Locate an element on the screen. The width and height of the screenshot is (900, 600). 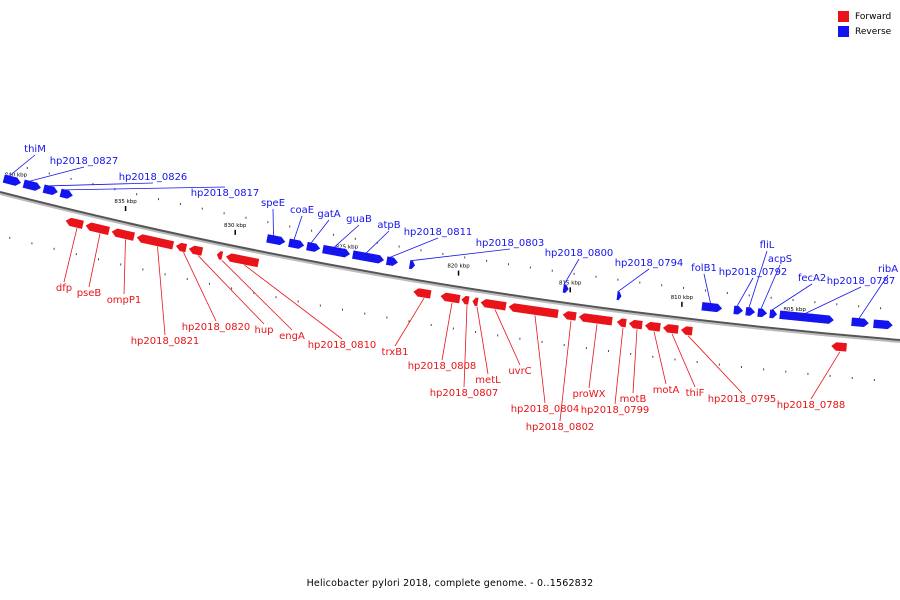
legend-item-forward: Forward is located at coordinates (864, 16).